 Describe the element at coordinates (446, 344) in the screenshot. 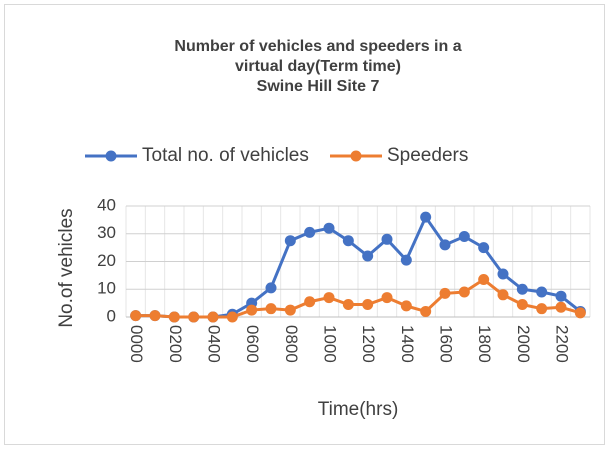

I see `x-tick-label: 1600` at that location.